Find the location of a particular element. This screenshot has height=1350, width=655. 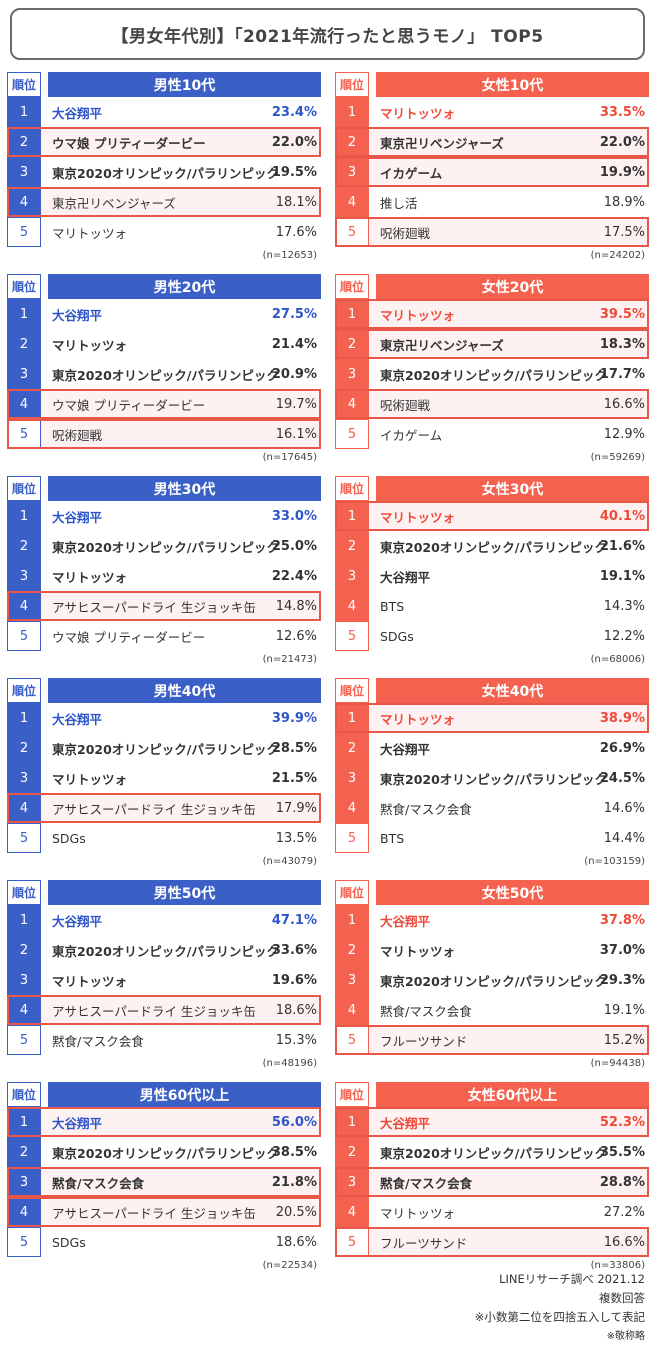

sample-size: (n=24202) is located at coordinates (617, 255).